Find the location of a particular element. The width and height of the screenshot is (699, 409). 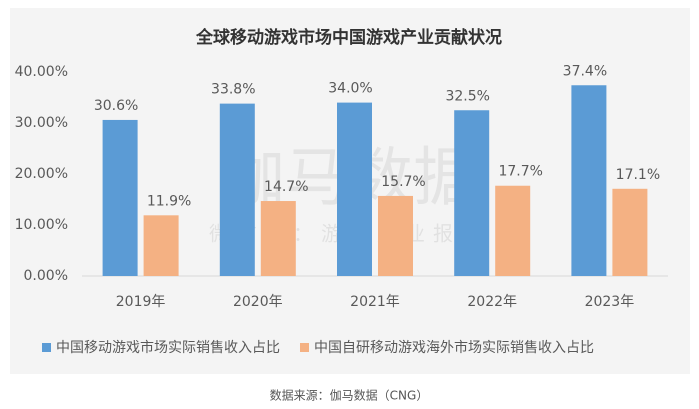

y-tick-label: 20.00% is located at coordinates (41, 174).